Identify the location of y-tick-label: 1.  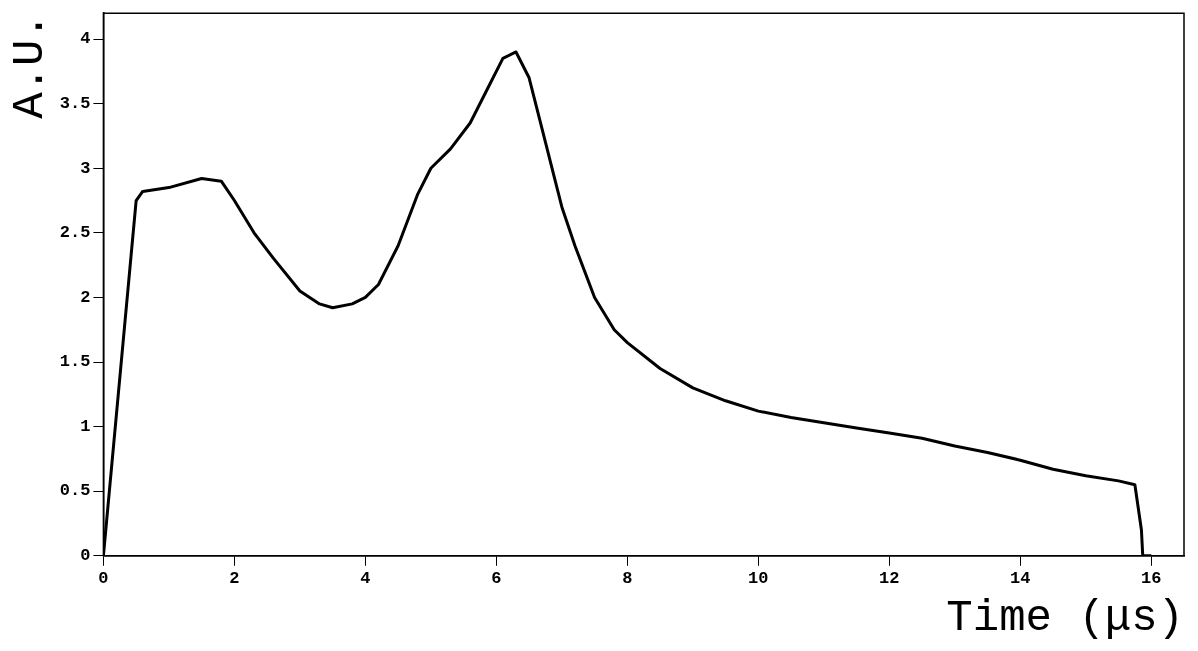
(85, 426).